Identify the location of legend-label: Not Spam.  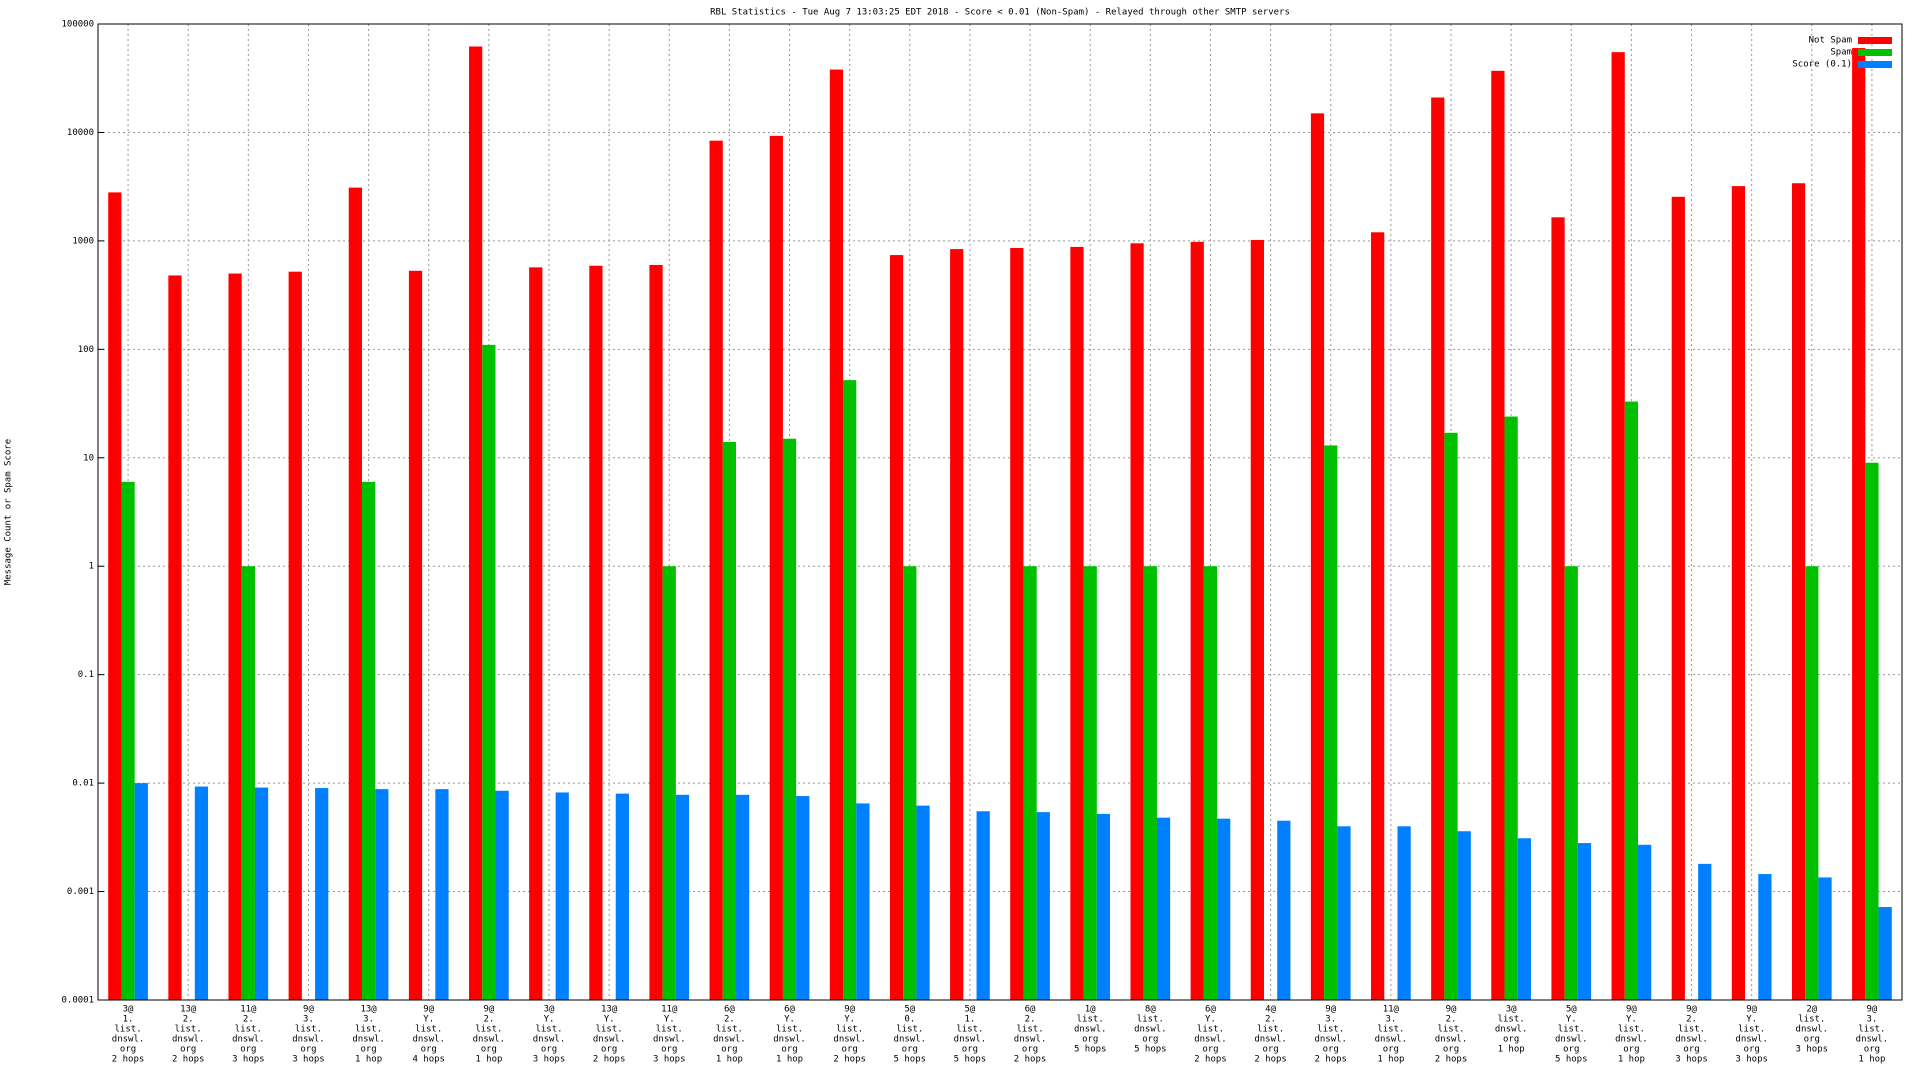
(1830, 41).